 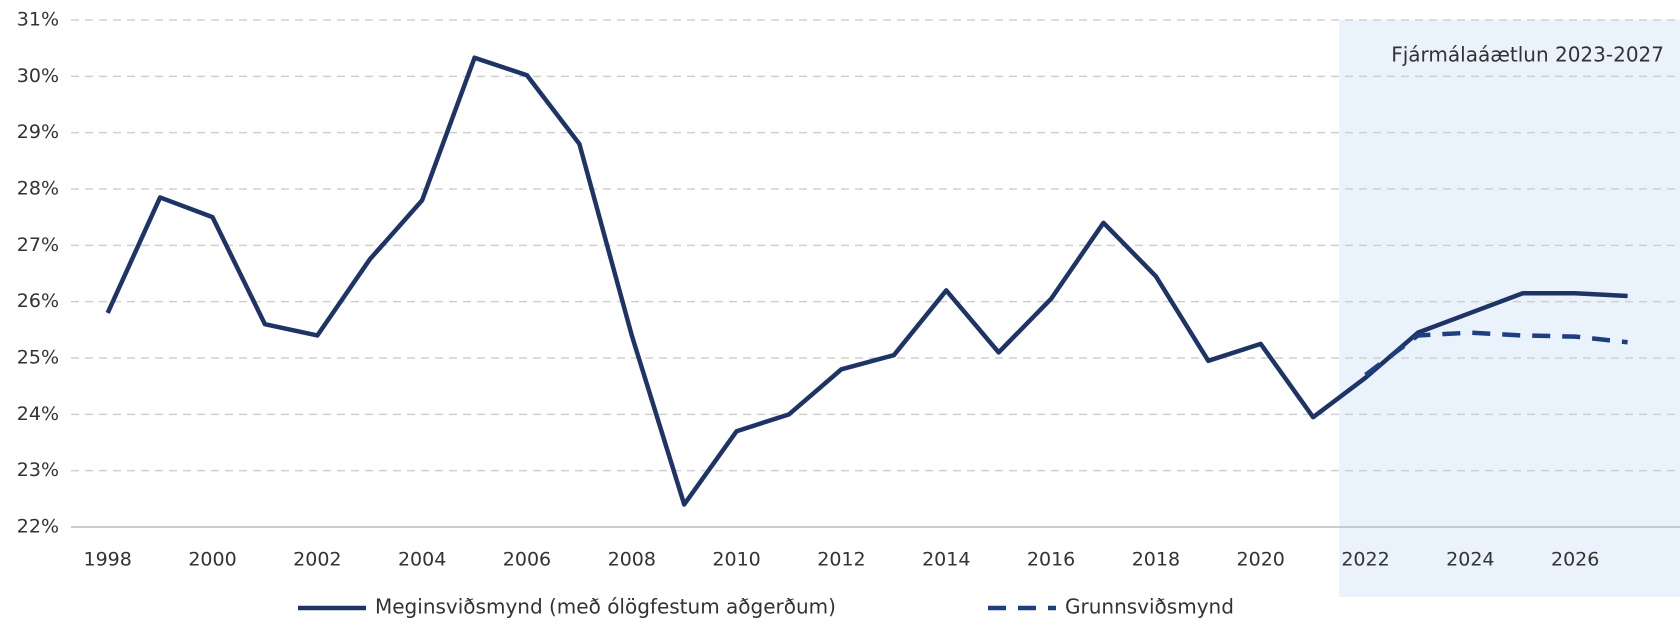 I want to click on y-tick-label: 26%, so click(x=38, y=301).